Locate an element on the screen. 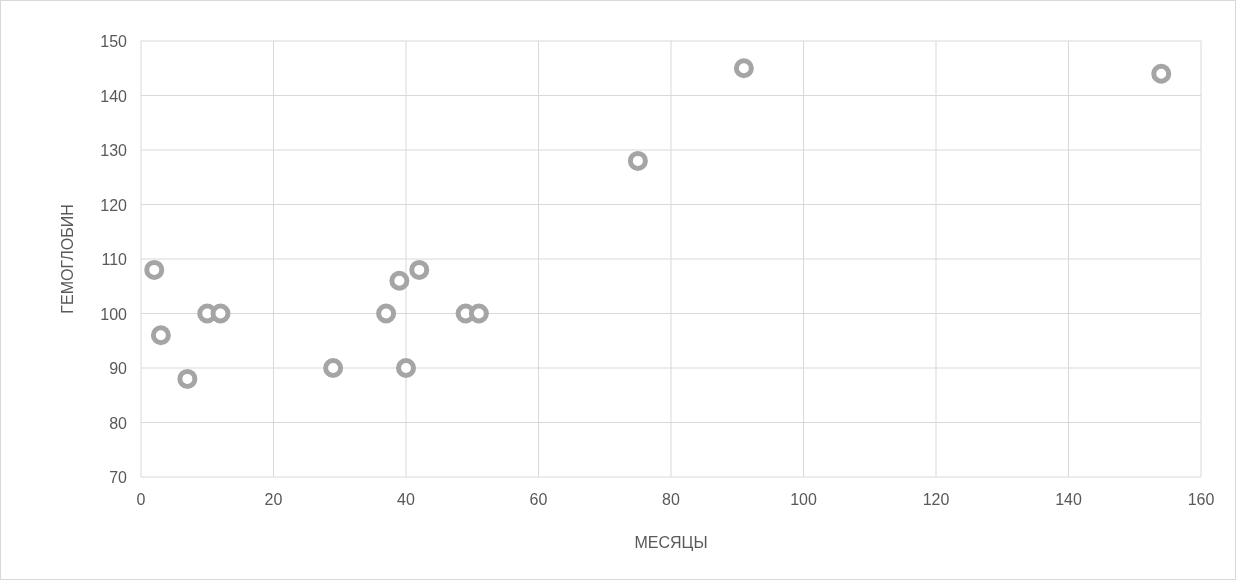 The image size is (1236, 580). x-tick-label: 0 is located at coordinates (141, 499).